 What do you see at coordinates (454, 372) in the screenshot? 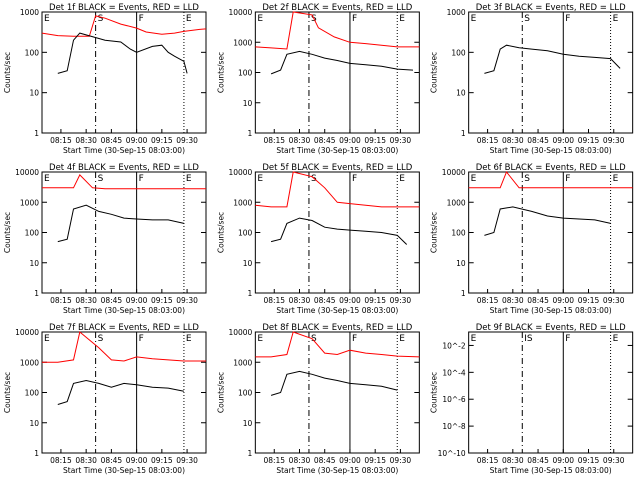
I see `y-tick-label: 10^-4` at bounding box center [454, 372].